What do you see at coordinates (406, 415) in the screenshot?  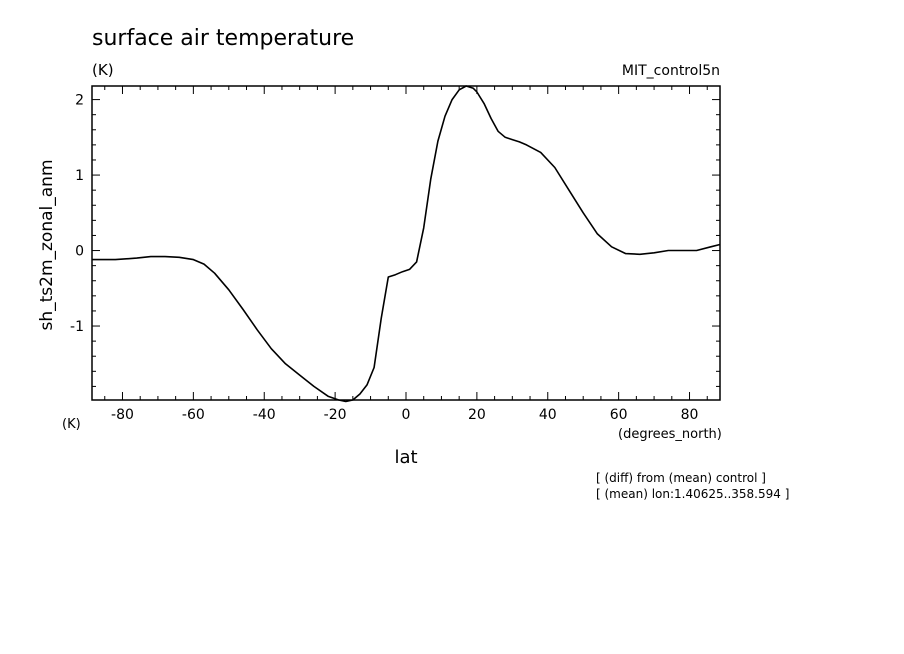 I see `x-tick-label: 0` at bounding box center [406, 415].